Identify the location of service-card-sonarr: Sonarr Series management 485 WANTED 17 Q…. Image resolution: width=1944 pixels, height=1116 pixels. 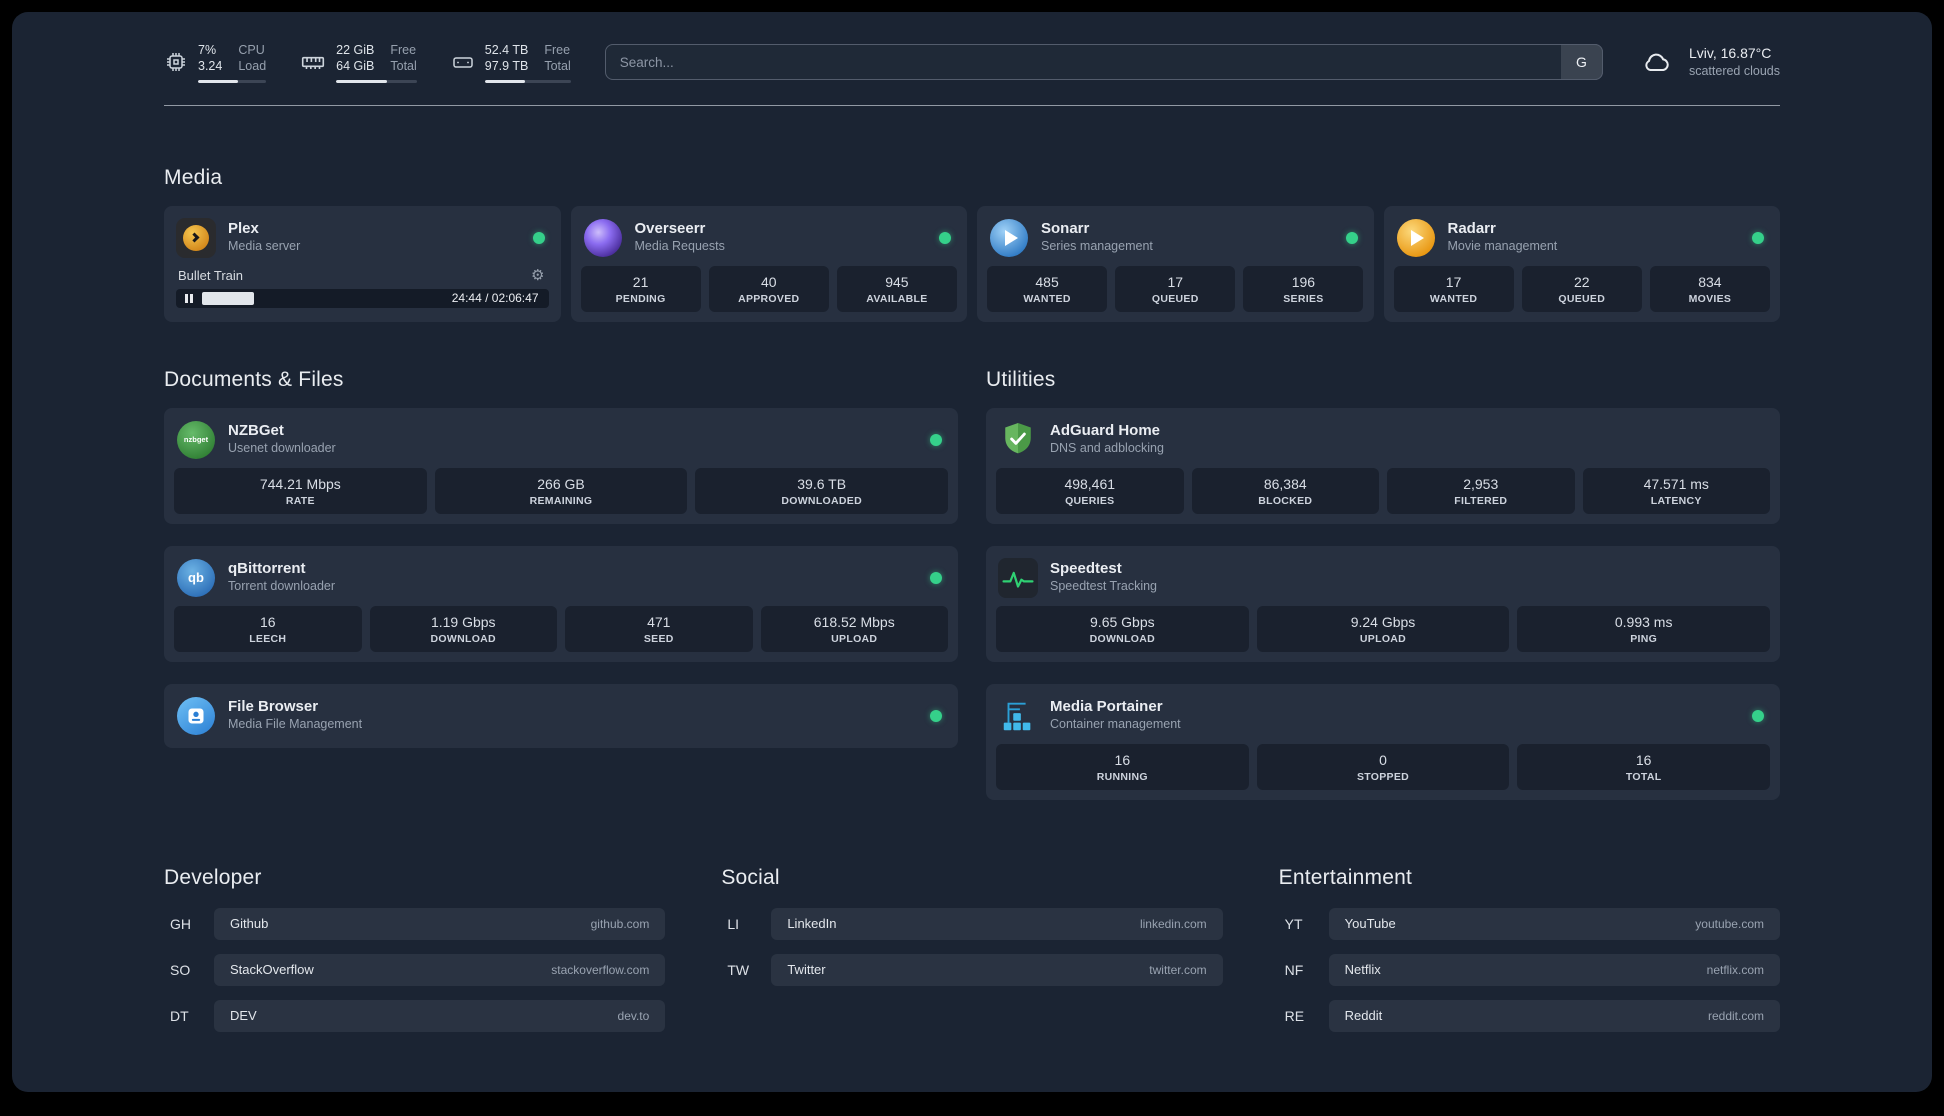
(1175, 263).